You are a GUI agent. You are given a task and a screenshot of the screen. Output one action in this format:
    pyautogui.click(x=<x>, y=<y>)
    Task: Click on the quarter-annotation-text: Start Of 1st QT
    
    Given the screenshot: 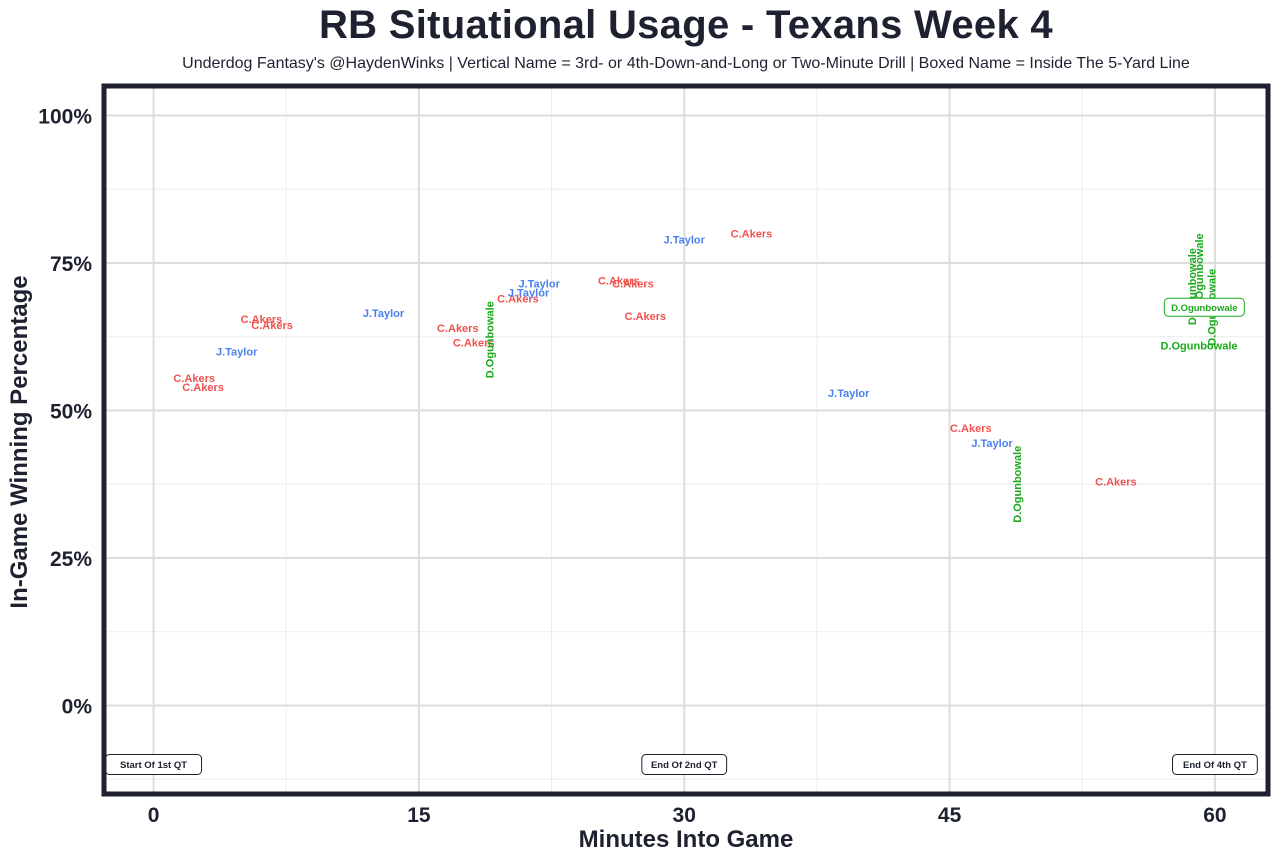 What is the action you would take?
    pyautogui.click(x=153, y=765)
    